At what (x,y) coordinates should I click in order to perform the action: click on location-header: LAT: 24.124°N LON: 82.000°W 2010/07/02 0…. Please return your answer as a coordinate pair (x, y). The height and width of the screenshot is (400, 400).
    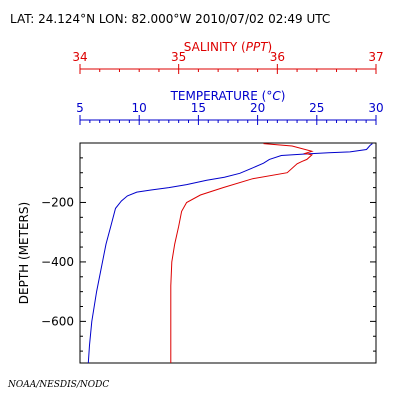
    Looking at the image, I should click on (170, 19).